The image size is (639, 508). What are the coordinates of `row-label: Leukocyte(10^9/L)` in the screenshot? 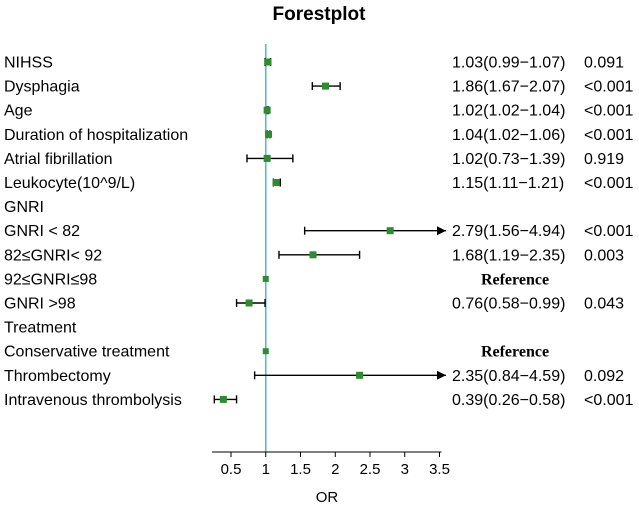 It's located at (69, 183).